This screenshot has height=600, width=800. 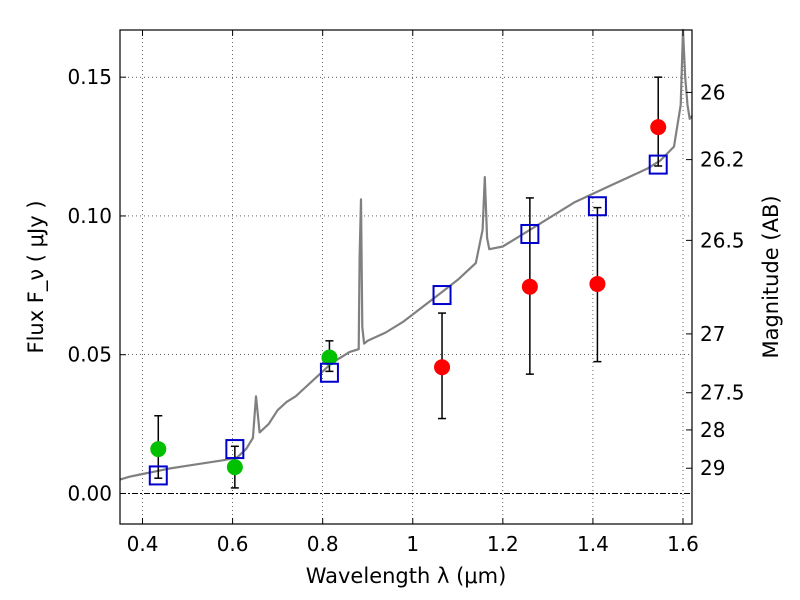 I want to click on right-tick-label: 26, so click(x=712, y=92).